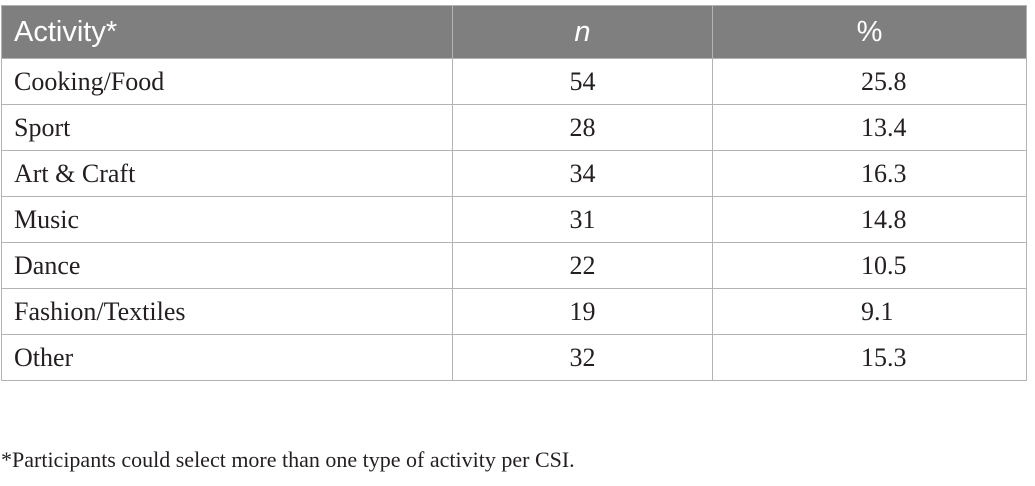 Image resolution: width=1035 pixels, height=486 pixels. What do you see at coordinates (869, 127) in the screenshot?
I see `cell-percent: 13.4` at bounding box center [869, 127].